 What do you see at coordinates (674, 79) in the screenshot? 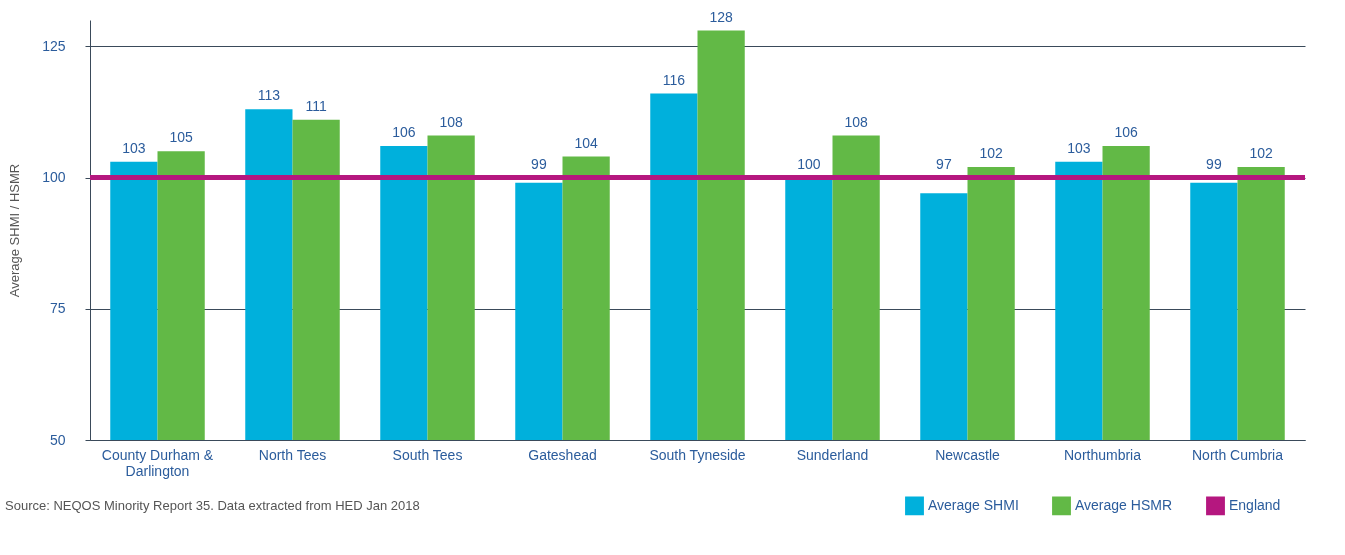
I see `data-label: 116` at bounding box center [674, 79].